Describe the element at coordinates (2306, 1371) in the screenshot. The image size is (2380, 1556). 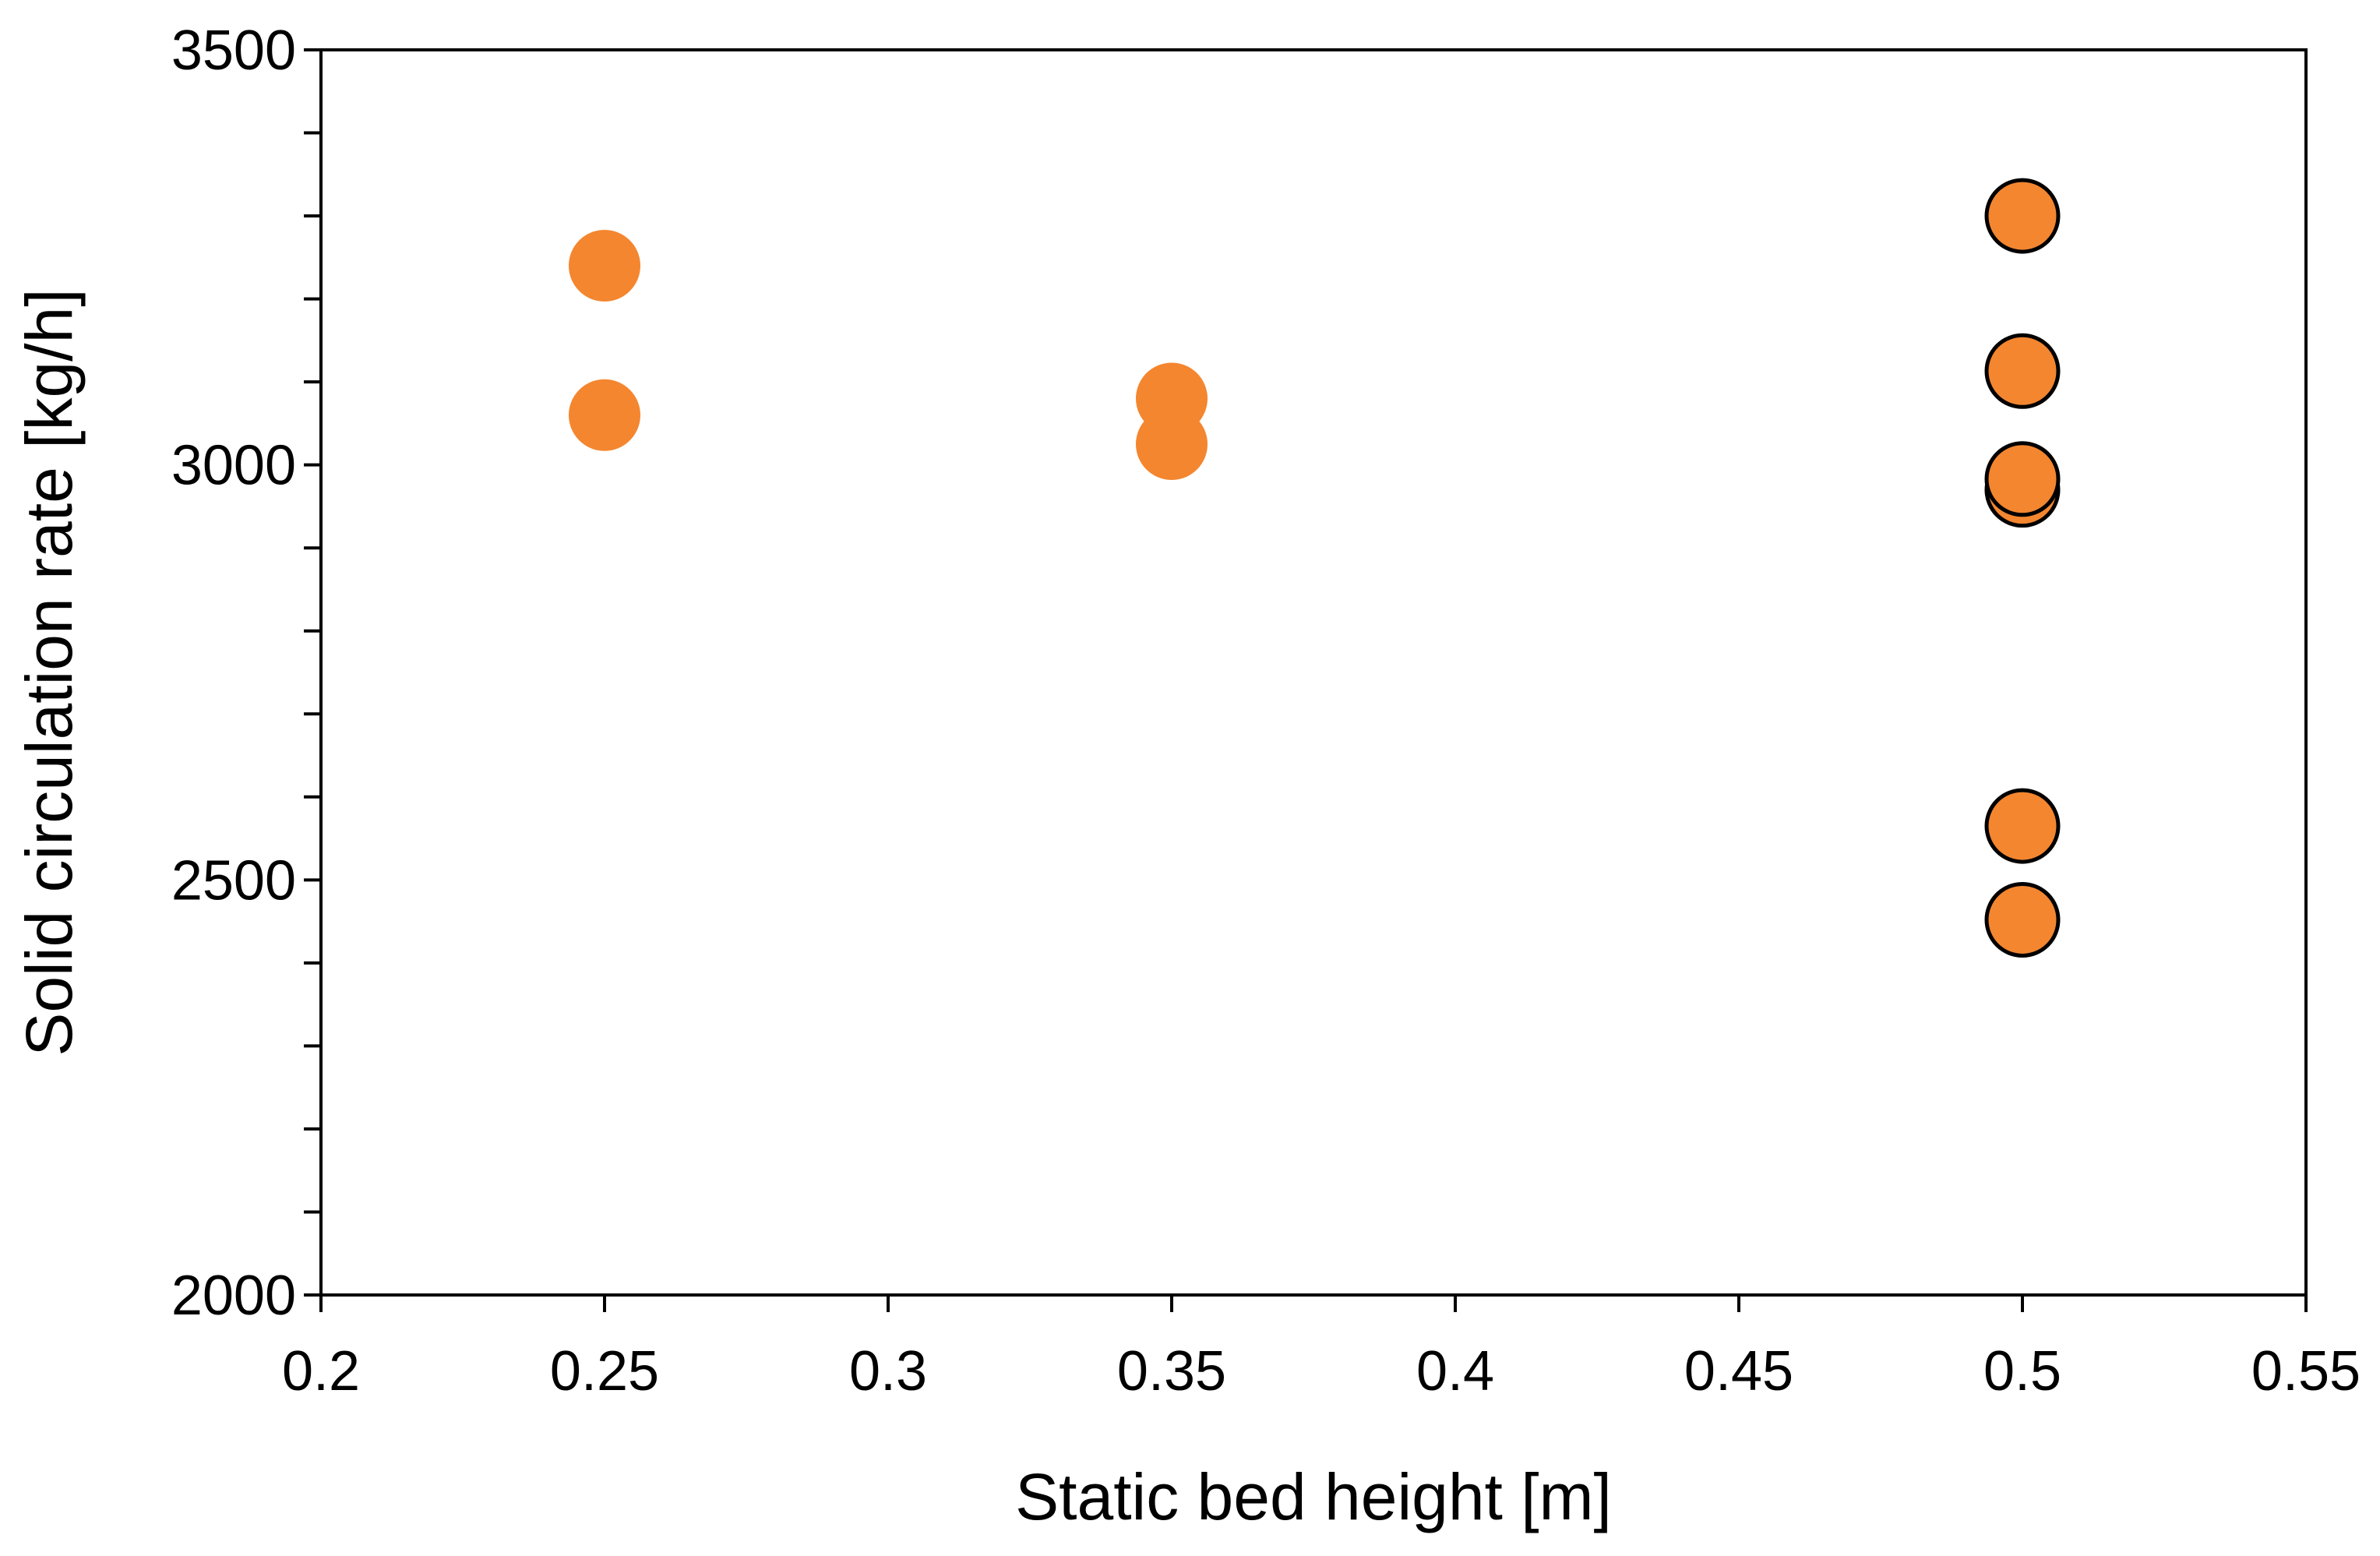
I see `x-tick-label: 0.55` at that location.